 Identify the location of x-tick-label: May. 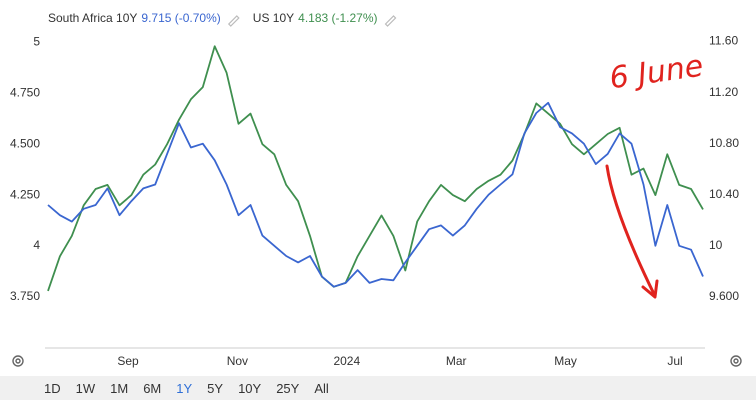
(565, 361).